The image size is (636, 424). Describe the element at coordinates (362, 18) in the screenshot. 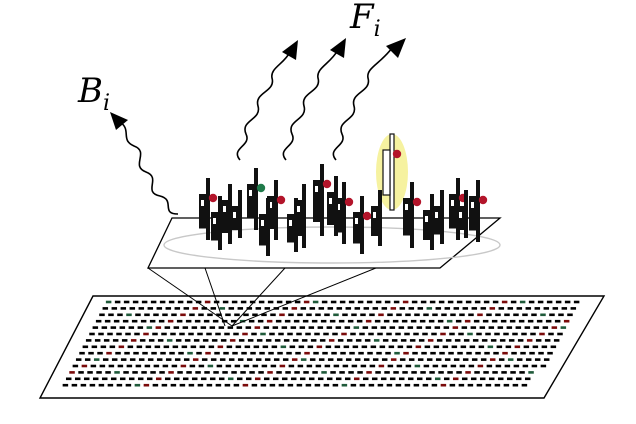

I see `fluorescence-label-main: F` at that location.